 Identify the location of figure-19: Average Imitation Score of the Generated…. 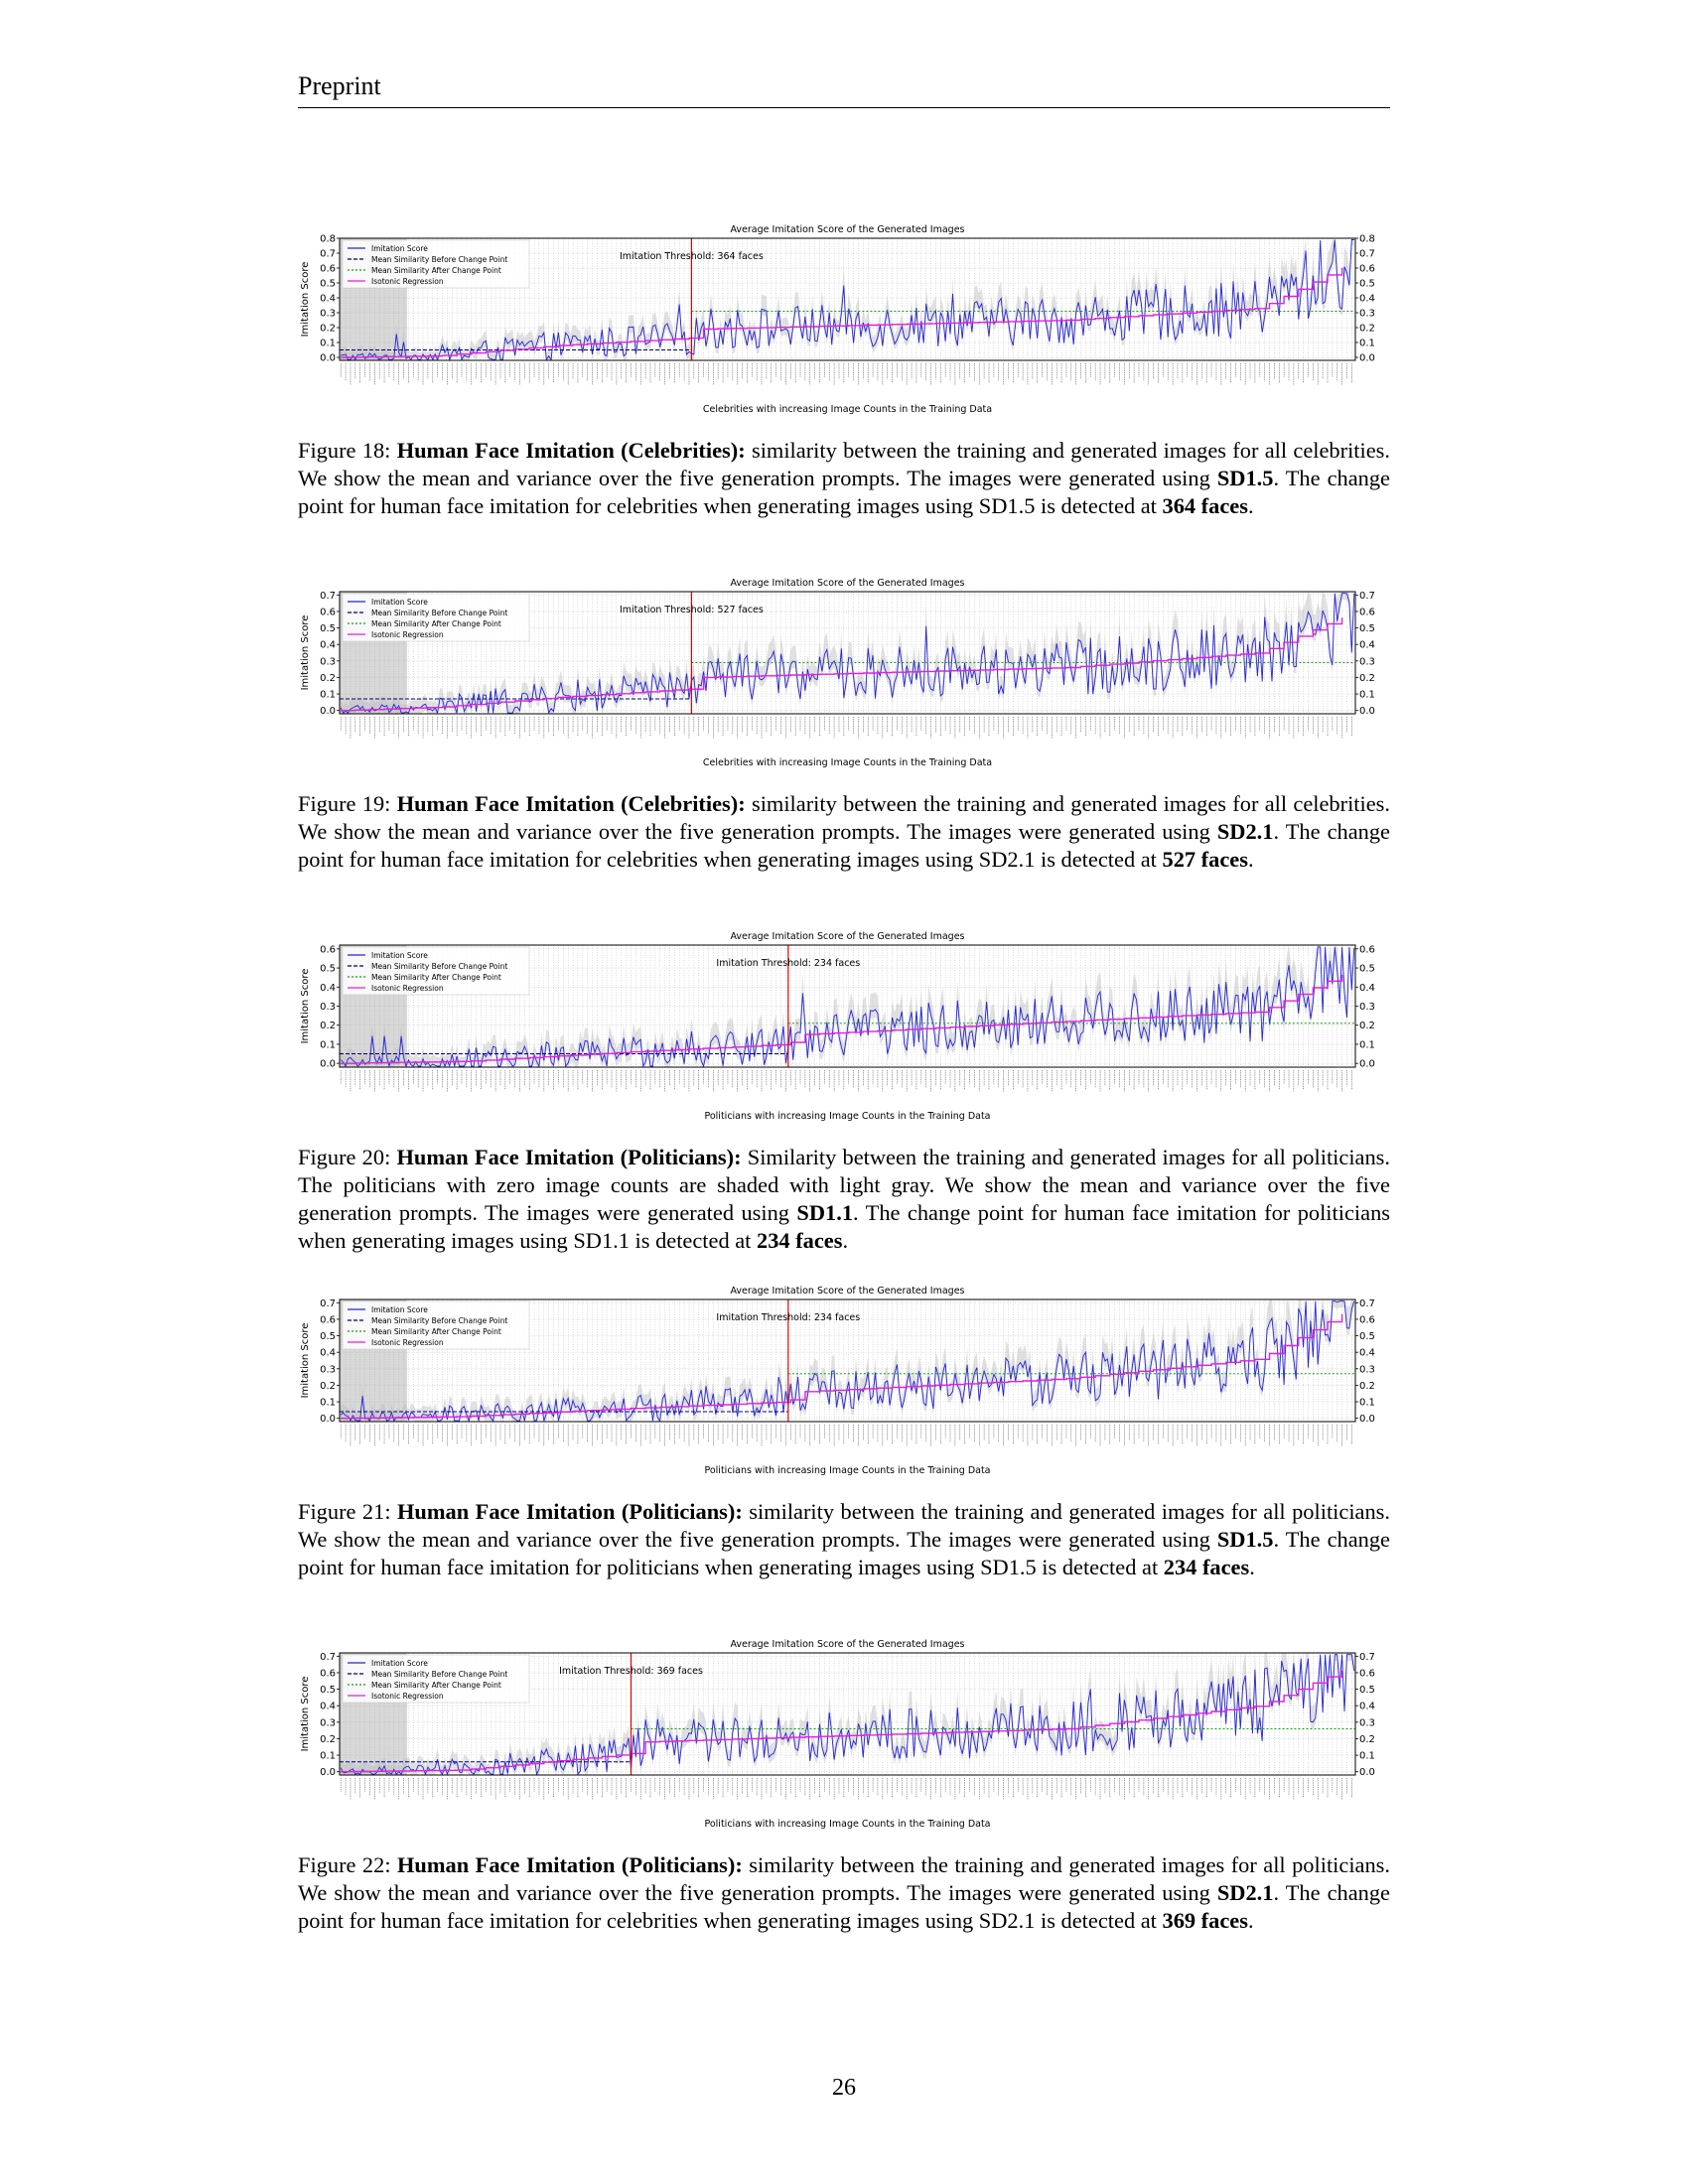
(844, 724).